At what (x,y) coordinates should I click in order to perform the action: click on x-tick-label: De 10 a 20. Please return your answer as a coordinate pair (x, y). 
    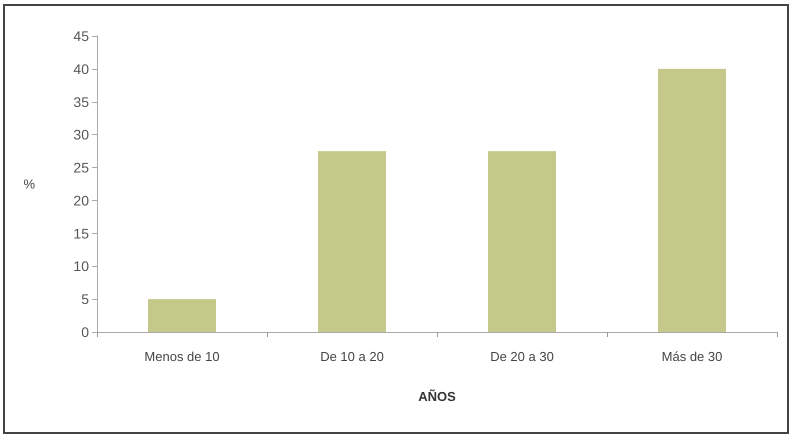
    Looking at the image, I should click on (352, 356).